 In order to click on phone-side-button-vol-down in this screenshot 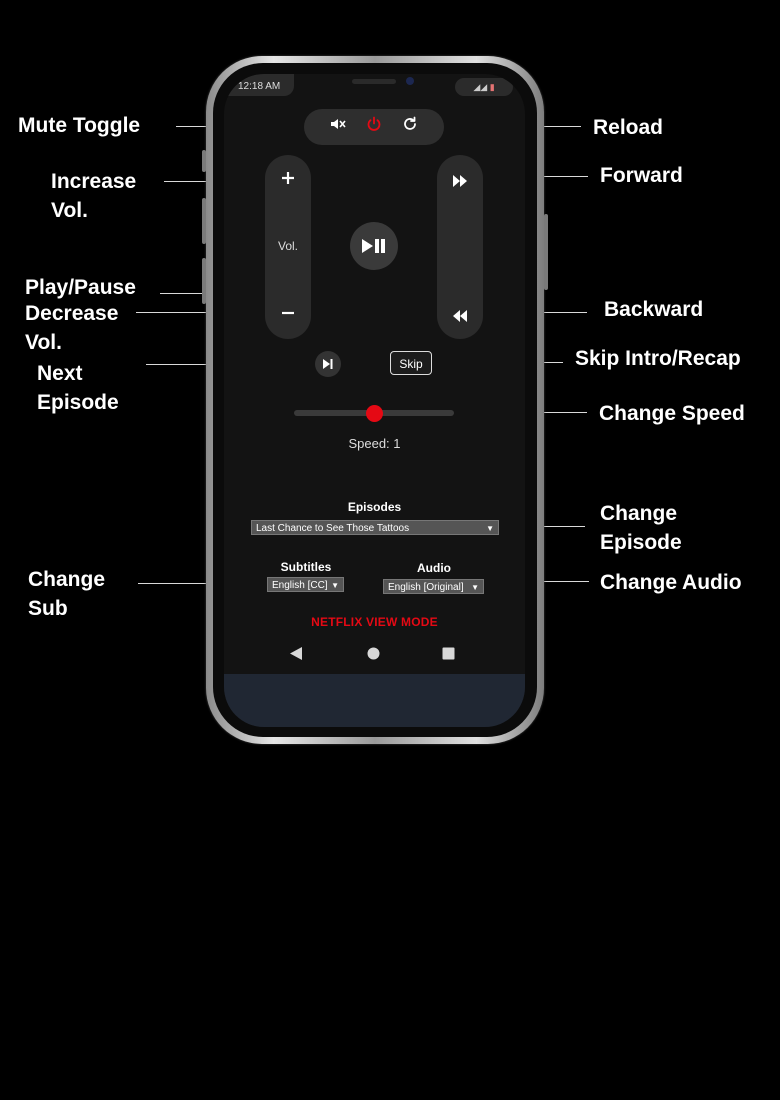, I will do `click(204, 281)`.